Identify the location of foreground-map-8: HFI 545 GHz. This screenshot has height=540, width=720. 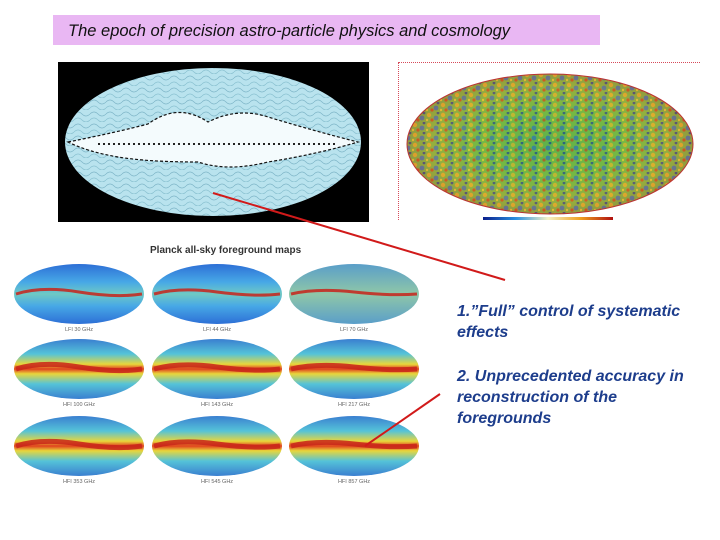
(217, 452).